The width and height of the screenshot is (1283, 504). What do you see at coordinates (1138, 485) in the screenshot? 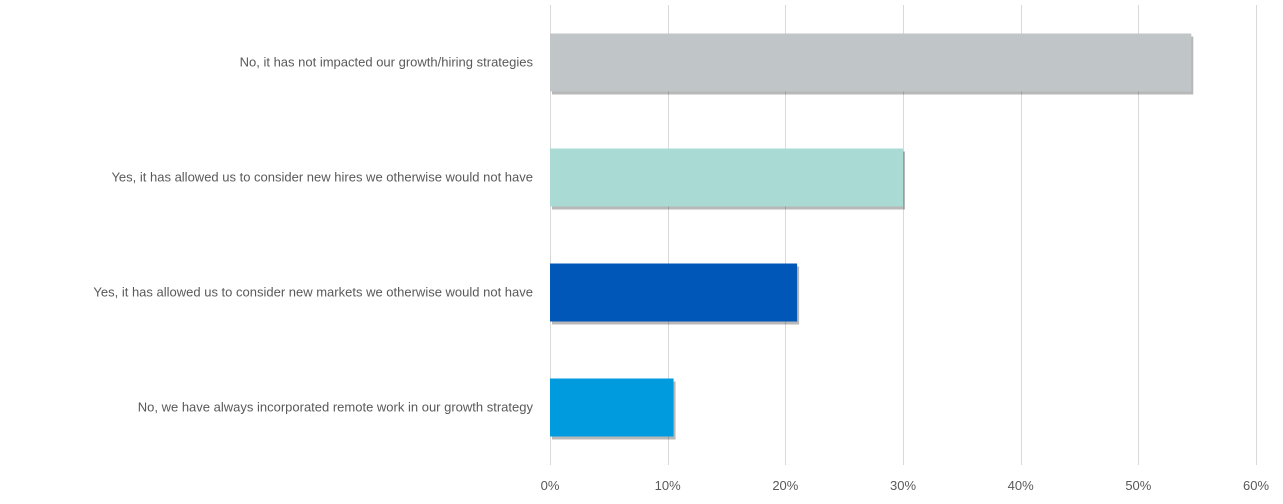
I see `x-tick-label: 50%` at bounding box center [1138, 485].